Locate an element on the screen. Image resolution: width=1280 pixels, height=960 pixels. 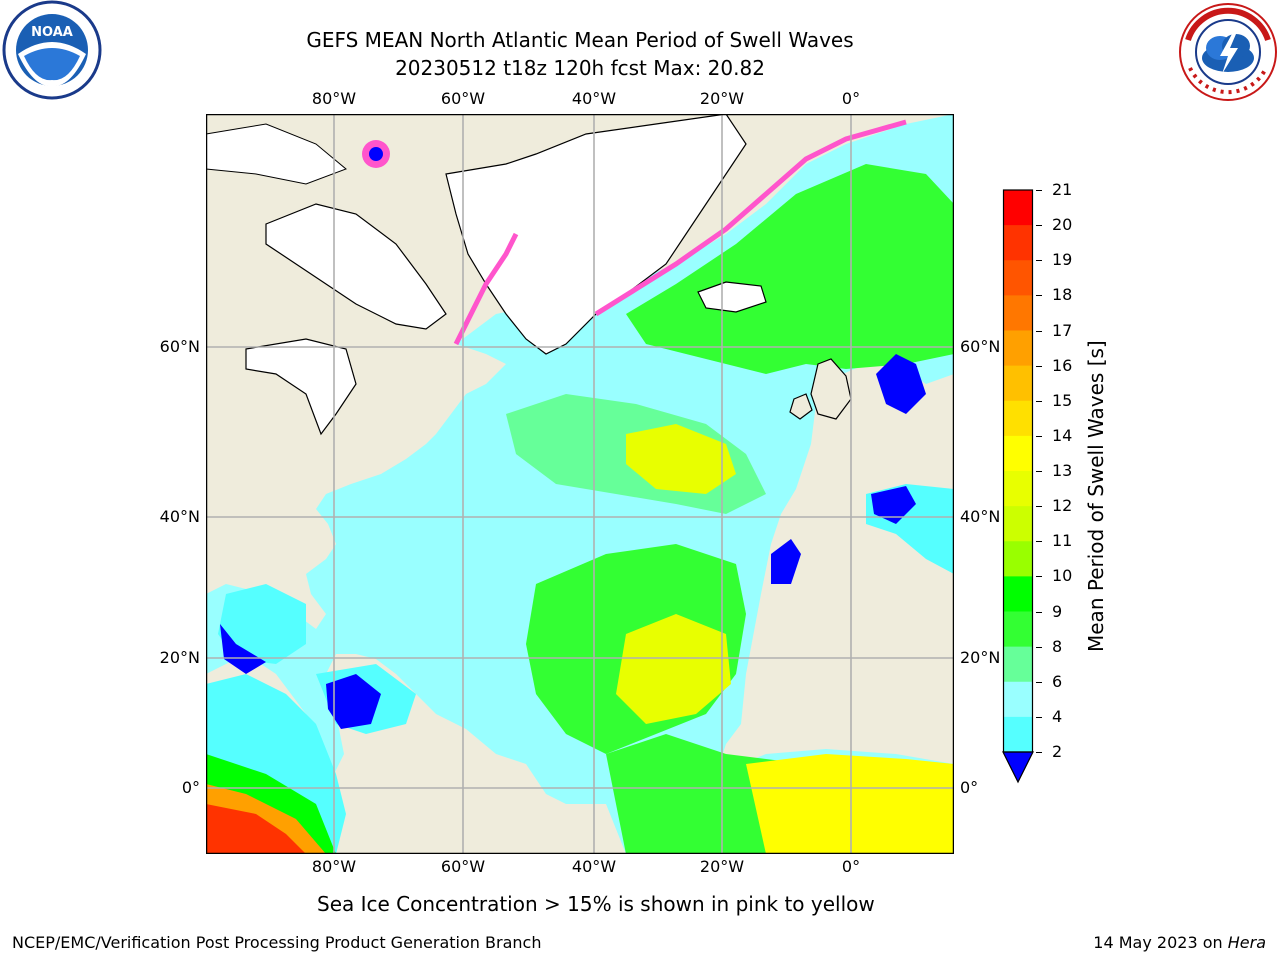
lat-tick-right: 40°N is located at coordinates (980, 516).